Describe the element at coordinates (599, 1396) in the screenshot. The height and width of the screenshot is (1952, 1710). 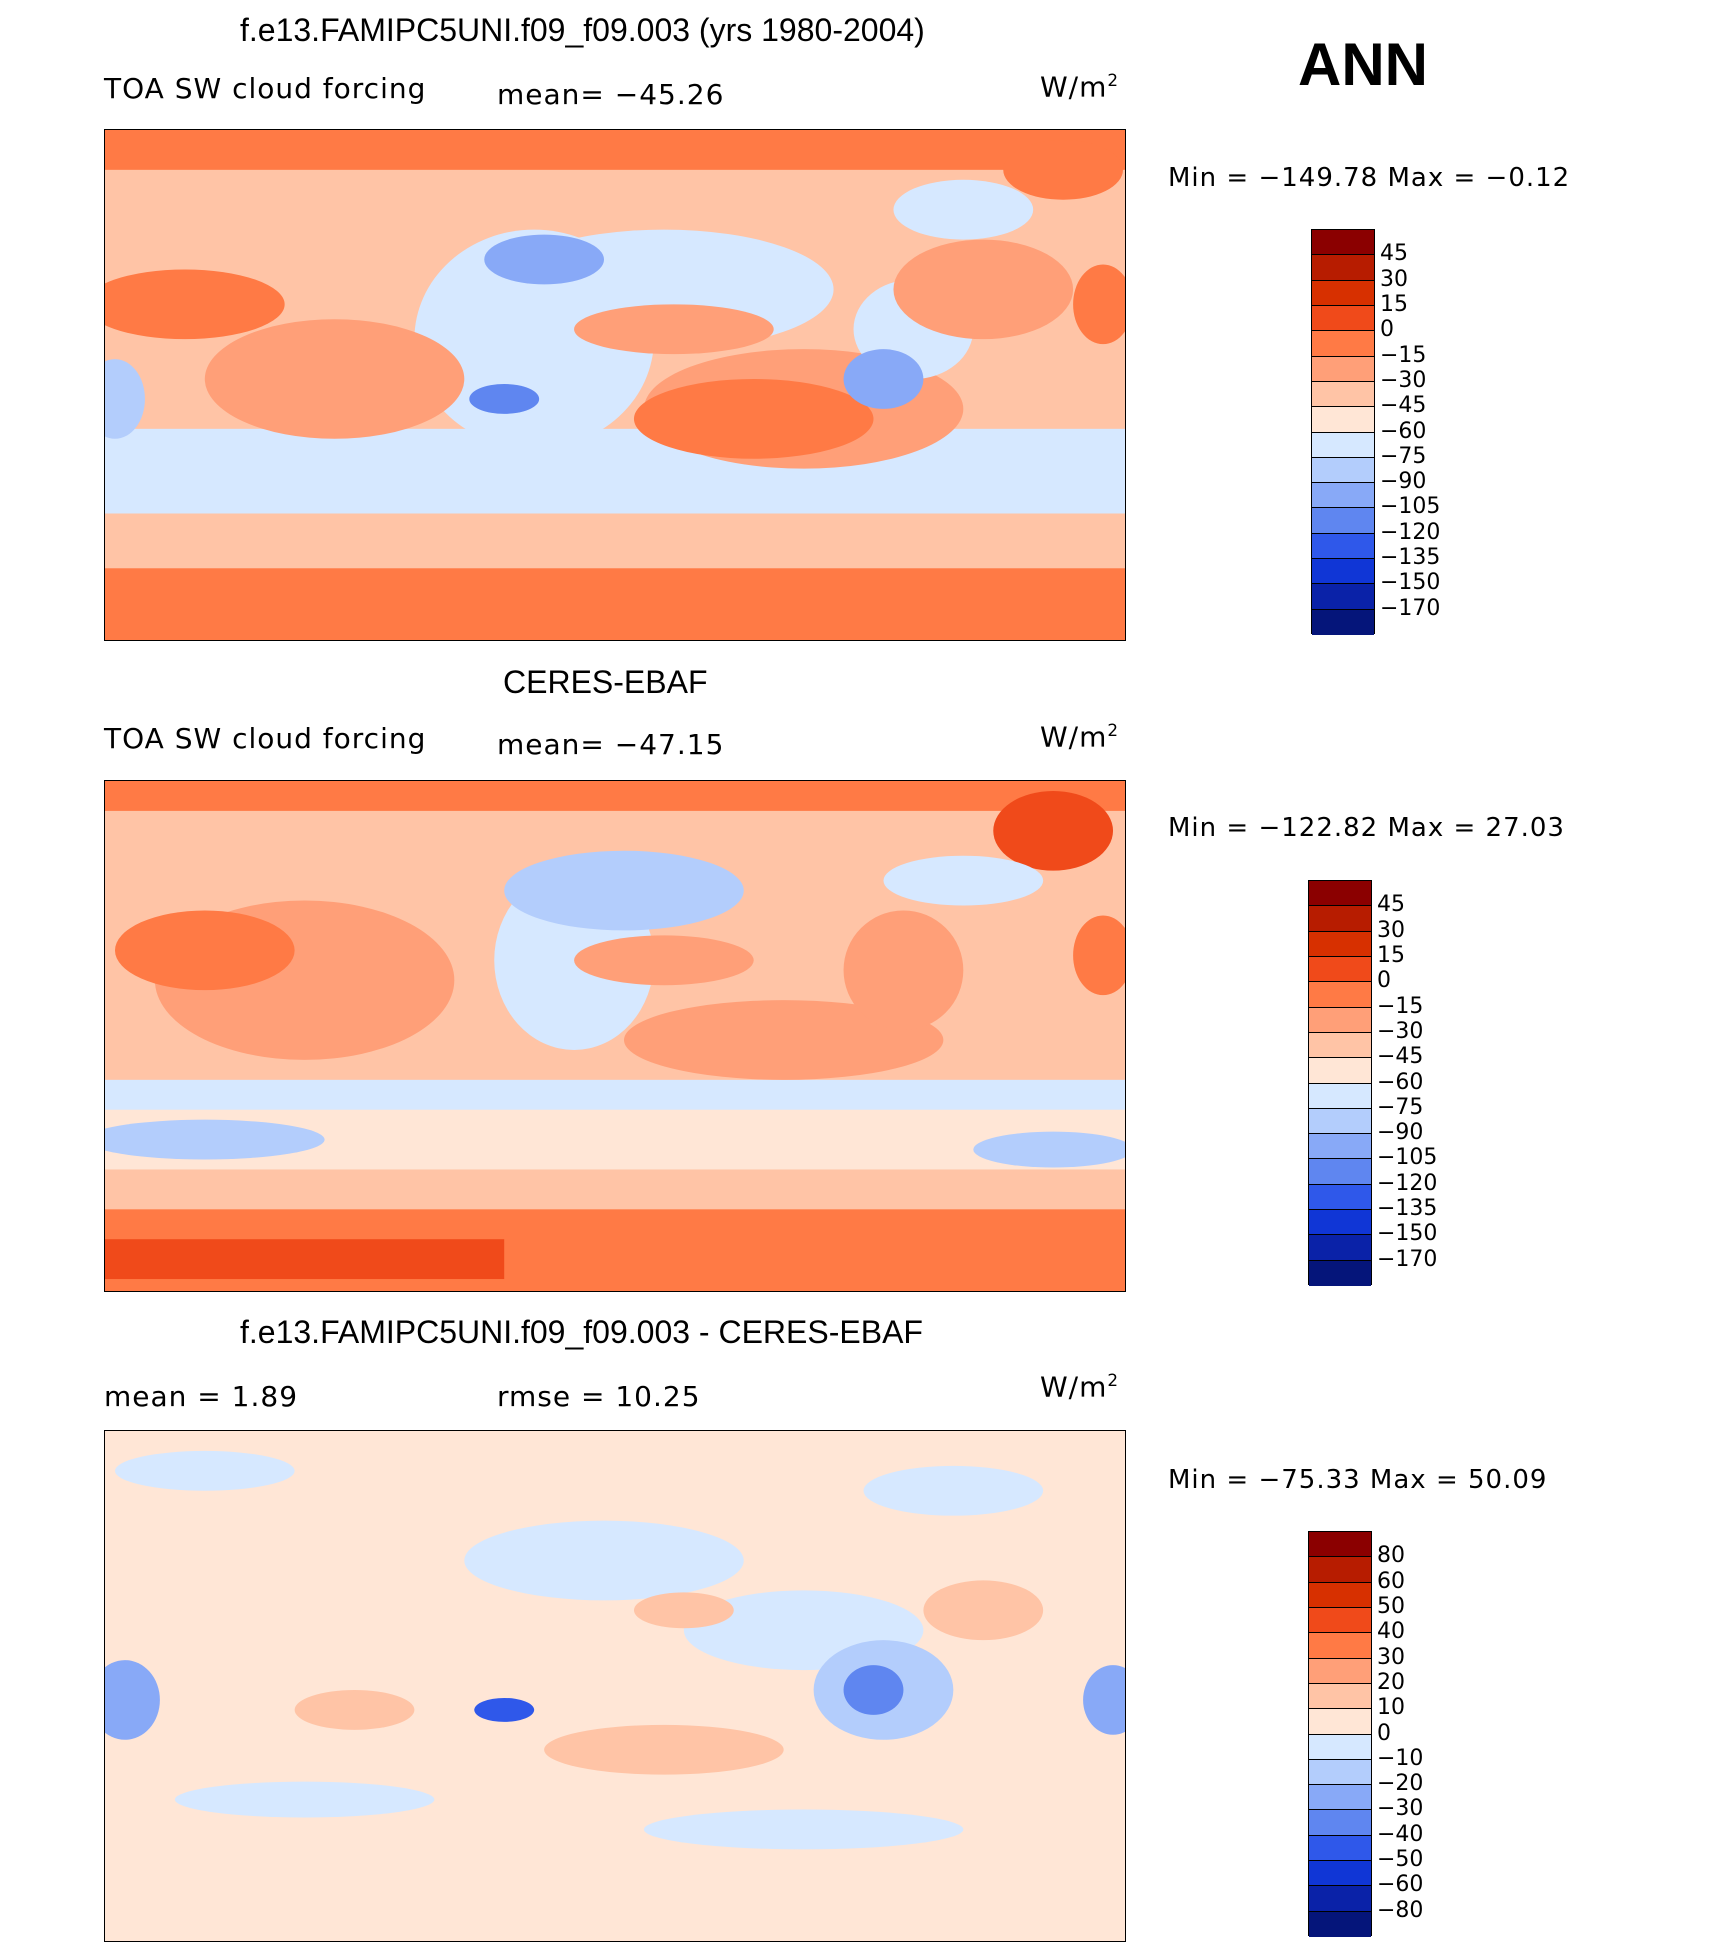
I see `panel-rmse-label-diff: rmse = 10.25` at that location.